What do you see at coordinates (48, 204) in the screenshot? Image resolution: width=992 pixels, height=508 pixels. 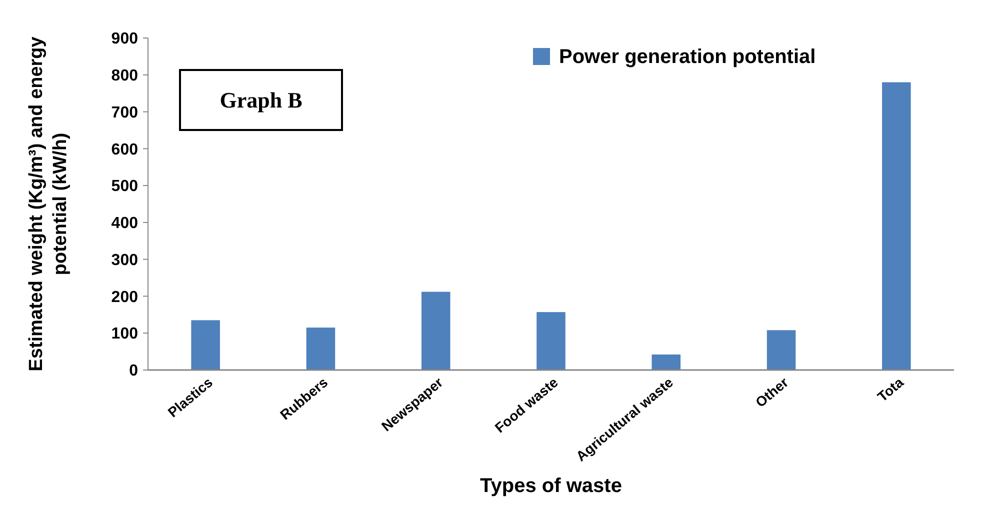 I see `y-axis-title: Estimated weight (Kg/m³) and energy potential (kW/h)` at bounding box center [48, 204].